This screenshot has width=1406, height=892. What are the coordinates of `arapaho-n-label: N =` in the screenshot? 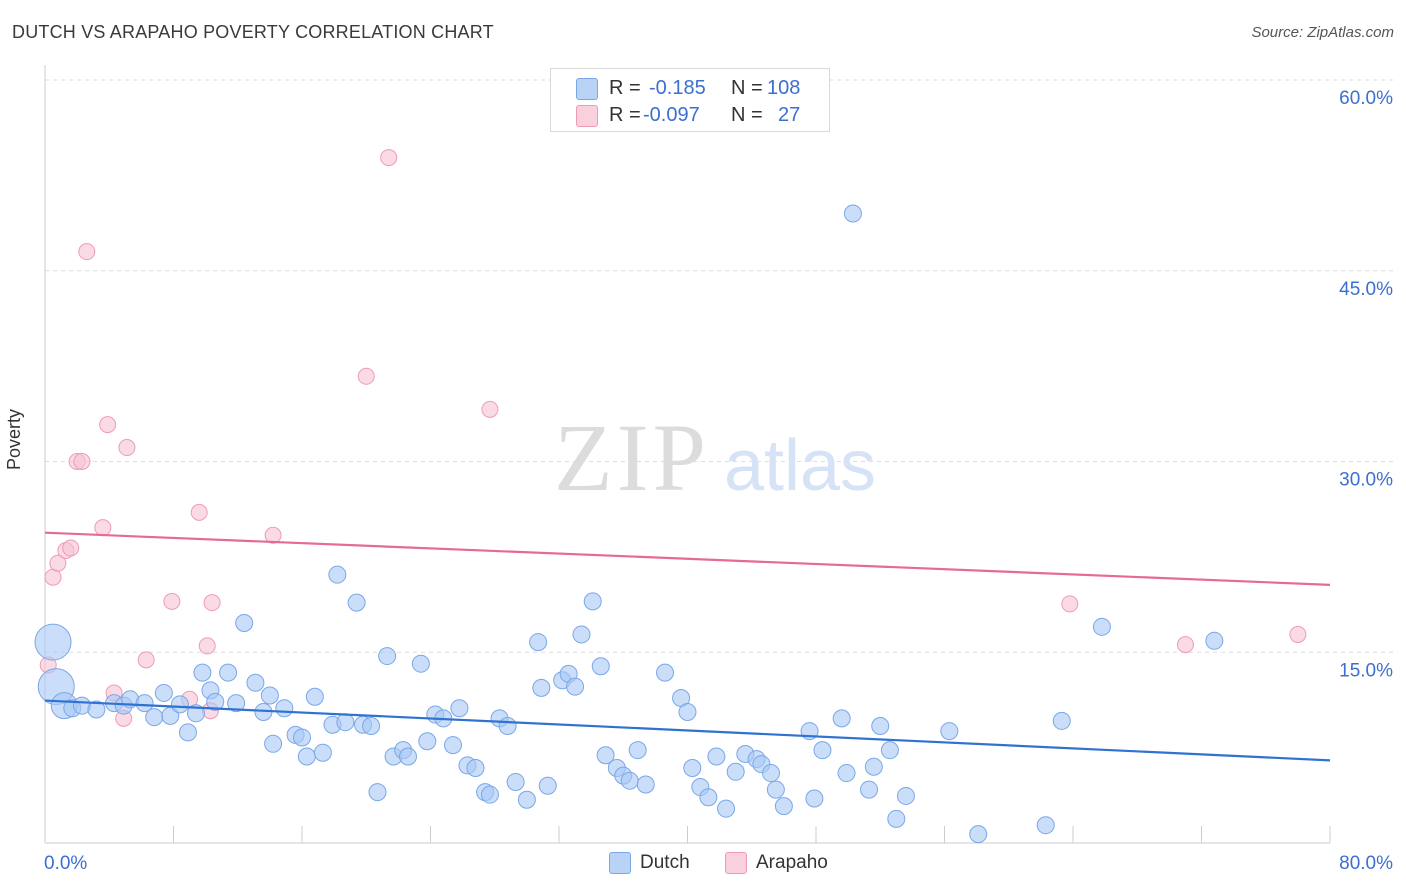 It's located at (747, 115).